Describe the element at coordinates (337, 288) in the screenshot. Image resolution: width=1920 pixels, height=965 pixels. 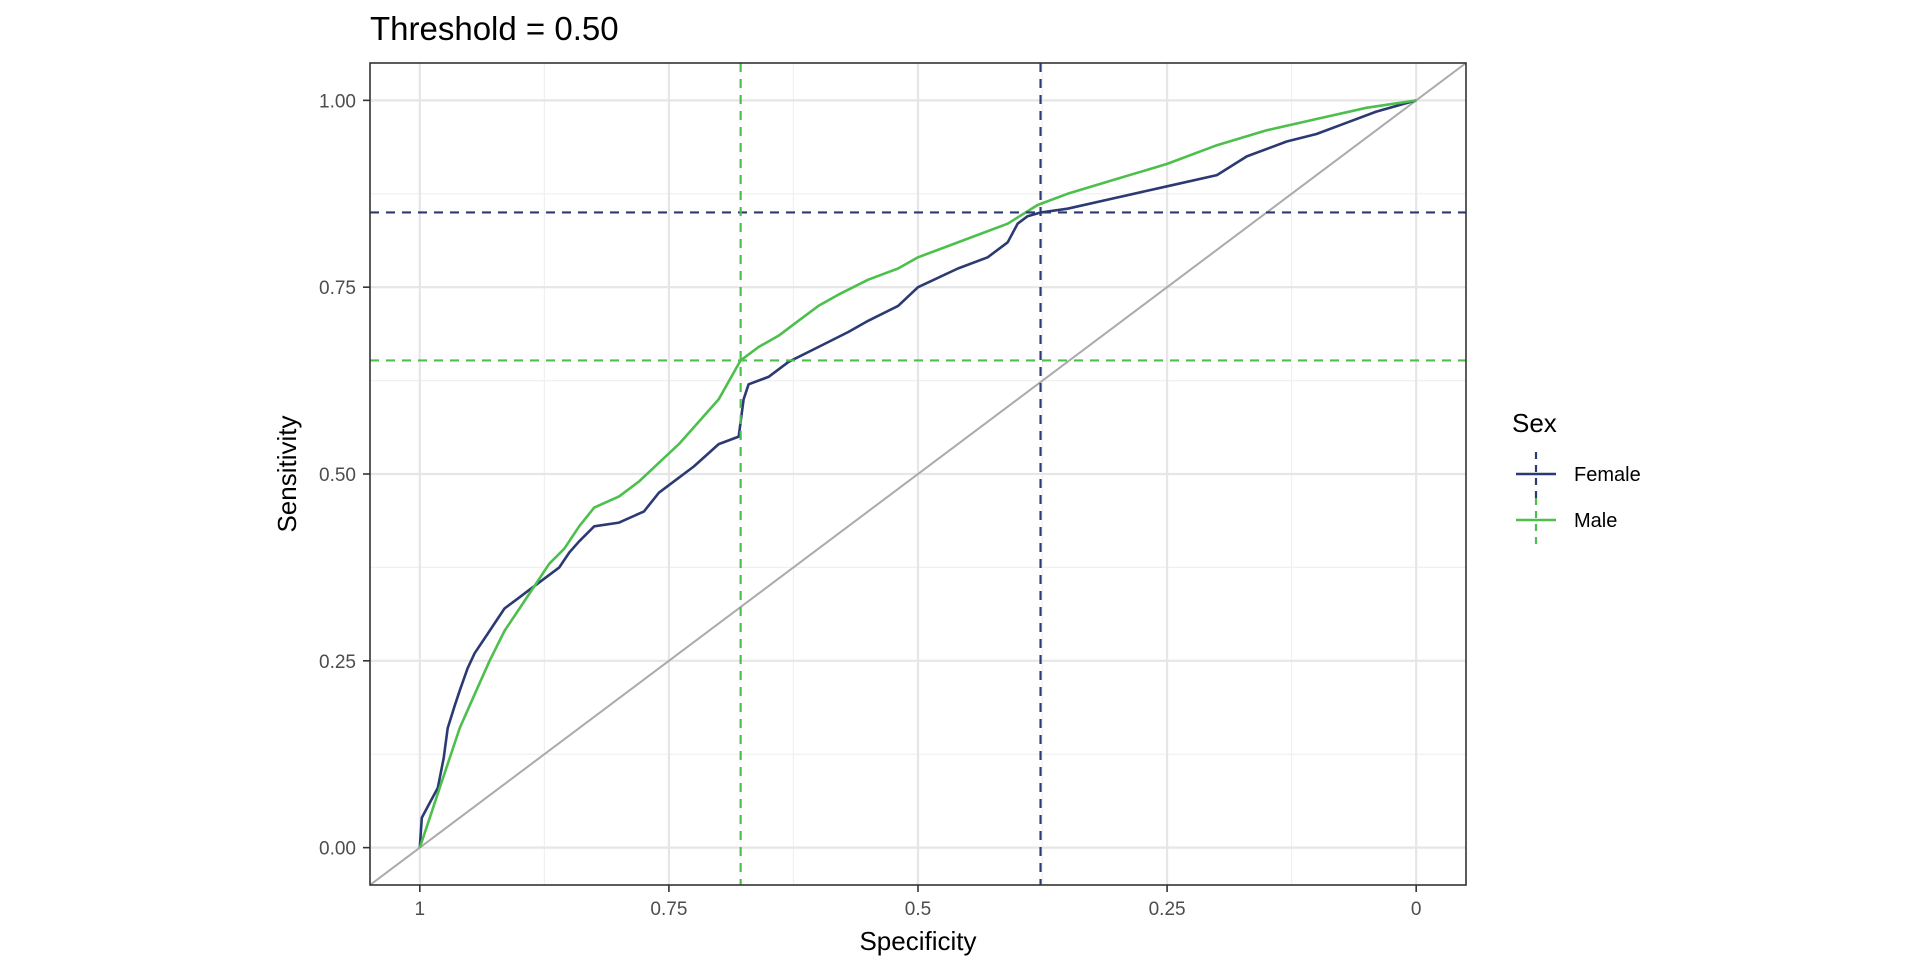
I see `y-tick-label: 0.75` at that location.